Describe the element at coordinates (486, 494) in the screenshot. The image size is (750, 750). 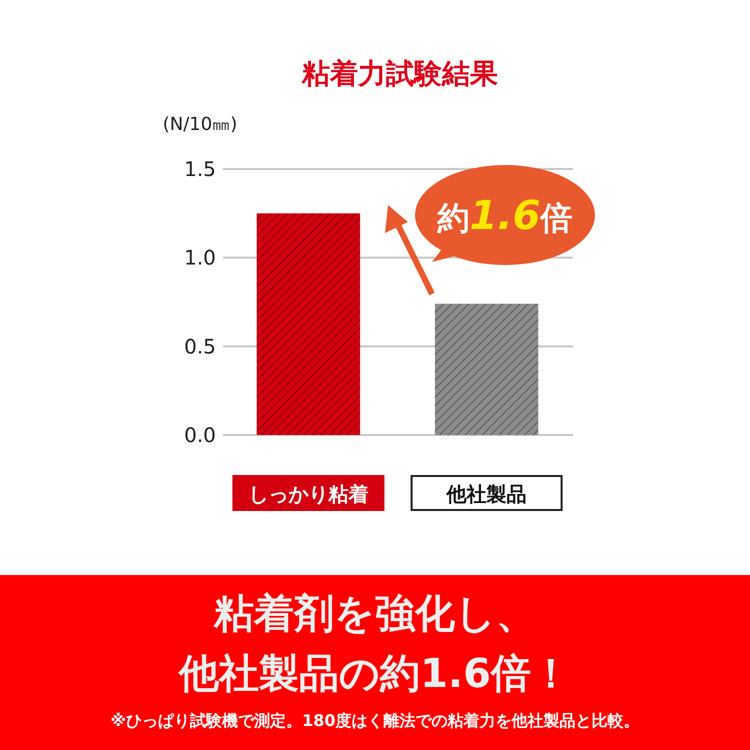
I see `x-tick-label: 他社製品` at that location.